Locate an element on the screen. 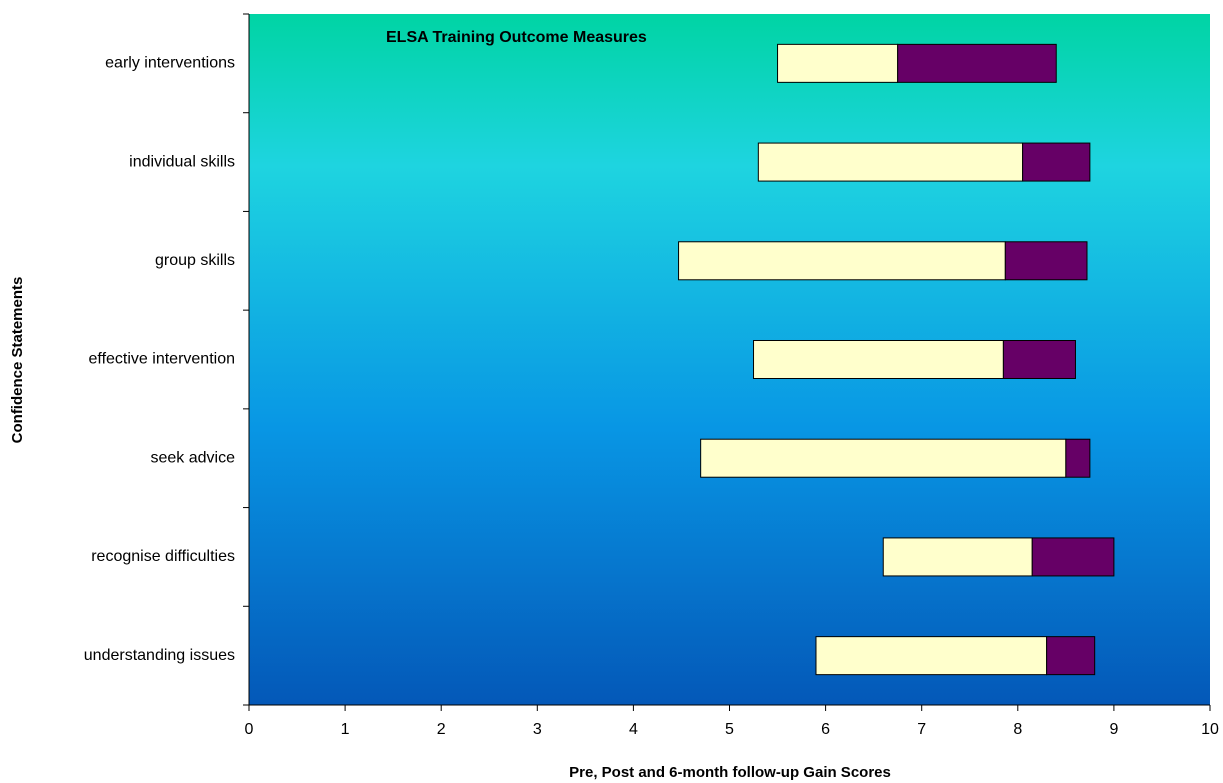  x-tick-label: 10 is located at coordinates (1210, 729).